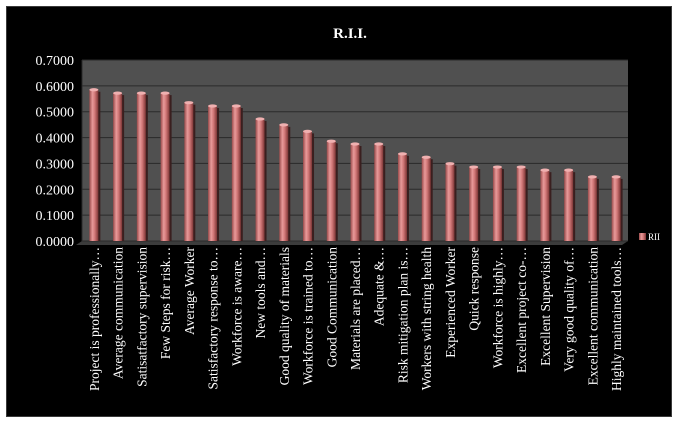 The image size is (678, 423). I want to click on x-tick-label: Good quality of materials, so click(284, 316).